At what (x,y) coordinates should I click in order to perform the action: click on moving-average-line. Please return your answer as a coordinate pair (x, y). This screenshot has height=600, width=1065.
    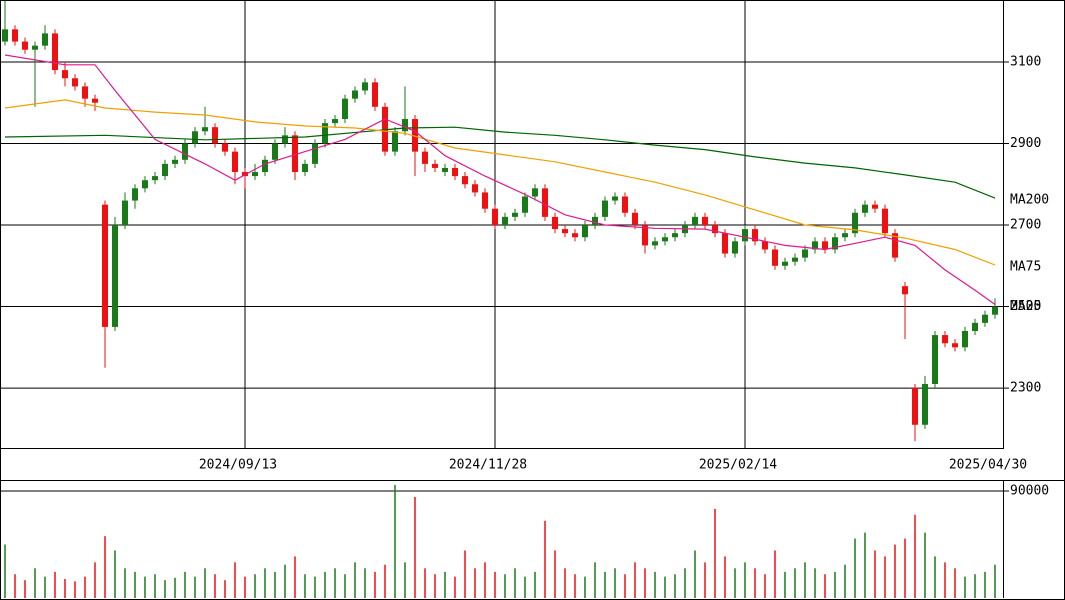
    Looking at the image, I should click on (500, 162).